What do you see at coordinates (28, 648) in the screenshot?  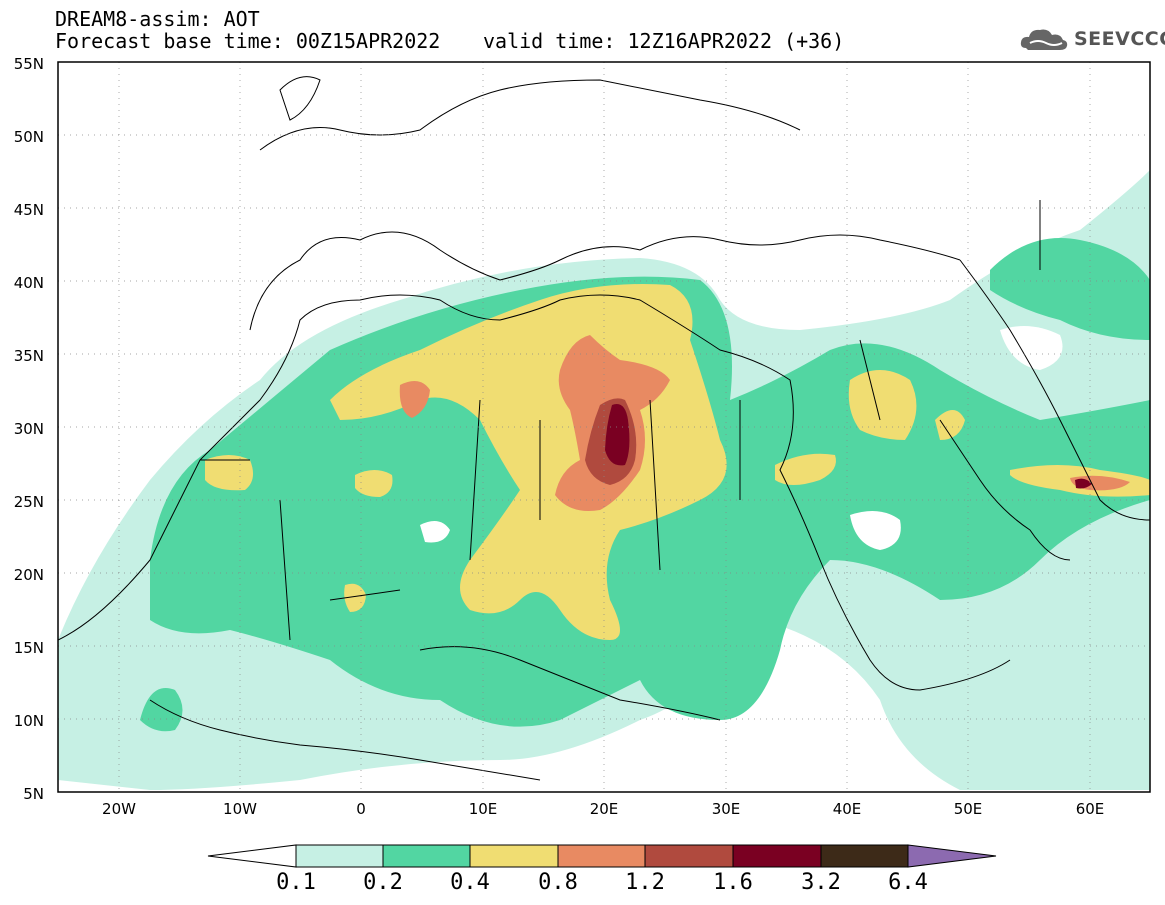 I see `lat-label: 15N` at bounding box center [28, 648].